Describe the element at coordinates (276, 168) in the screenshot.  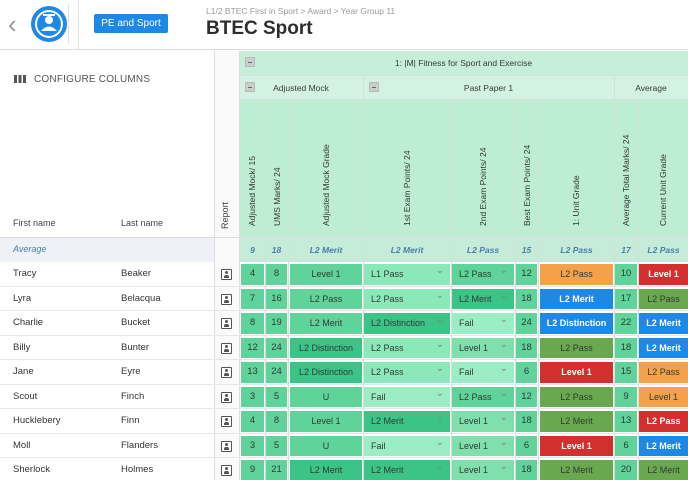
I see `column-header: UMS Marks/ 24` at that location.